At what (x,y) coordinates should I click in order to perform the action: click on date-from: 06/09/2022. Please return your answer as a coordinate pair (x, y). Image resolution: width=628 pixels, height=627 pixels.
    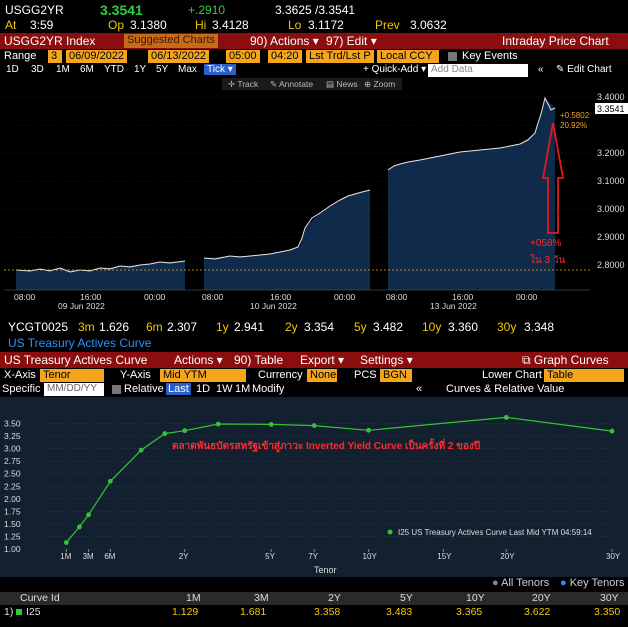
    Looking at the image, I should click on (97, 56).